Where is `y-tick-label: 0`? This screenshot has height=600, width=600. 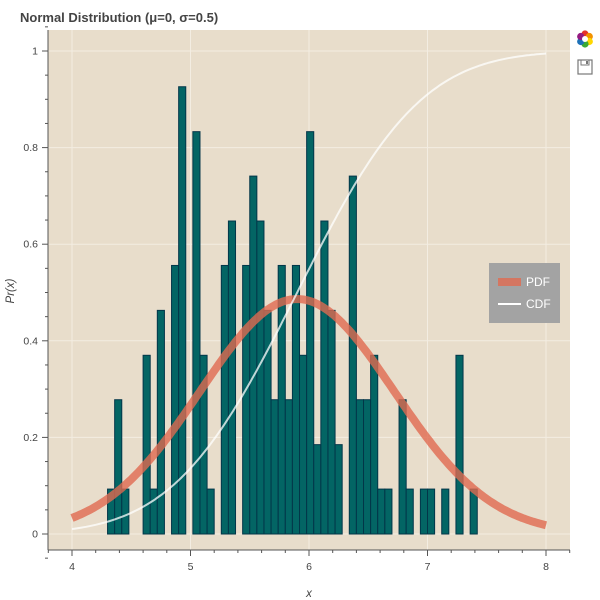 y-tick-label: 0 is located at coordinates (35, 535).